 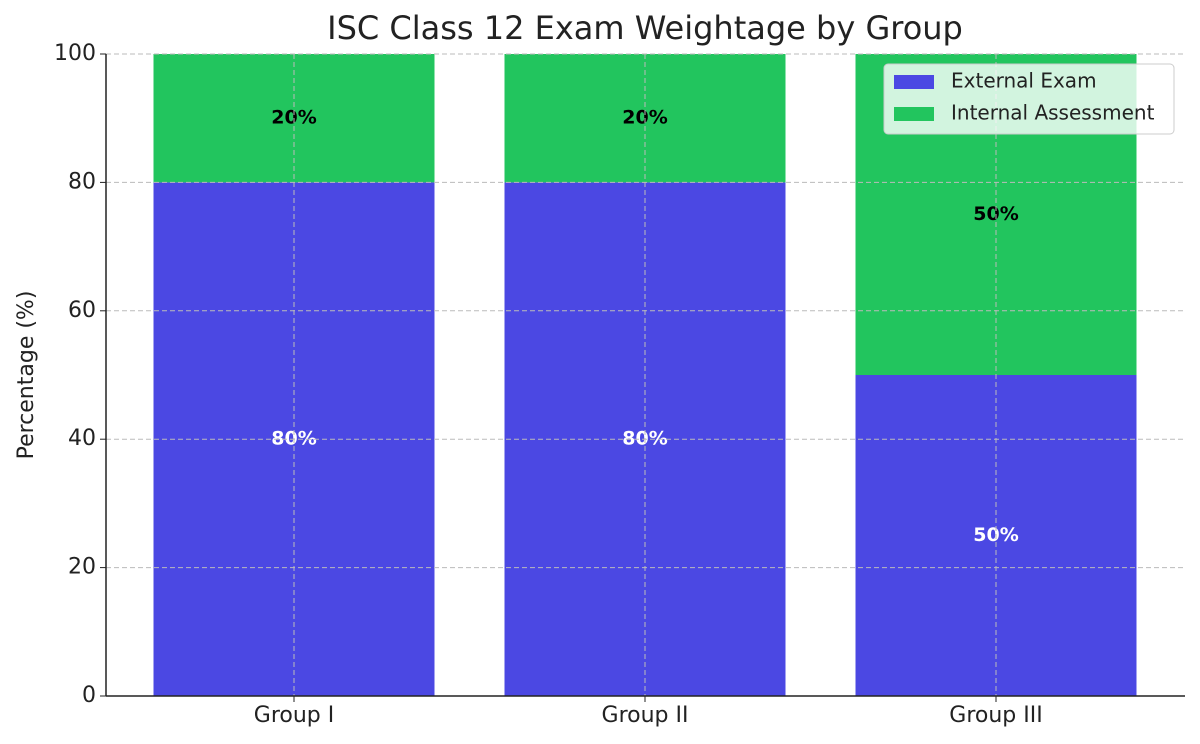 What do you see at coordinates (995, 715) in the screenshot?
I see `x-tick-label: Group III` at bounding box center [995, 715].